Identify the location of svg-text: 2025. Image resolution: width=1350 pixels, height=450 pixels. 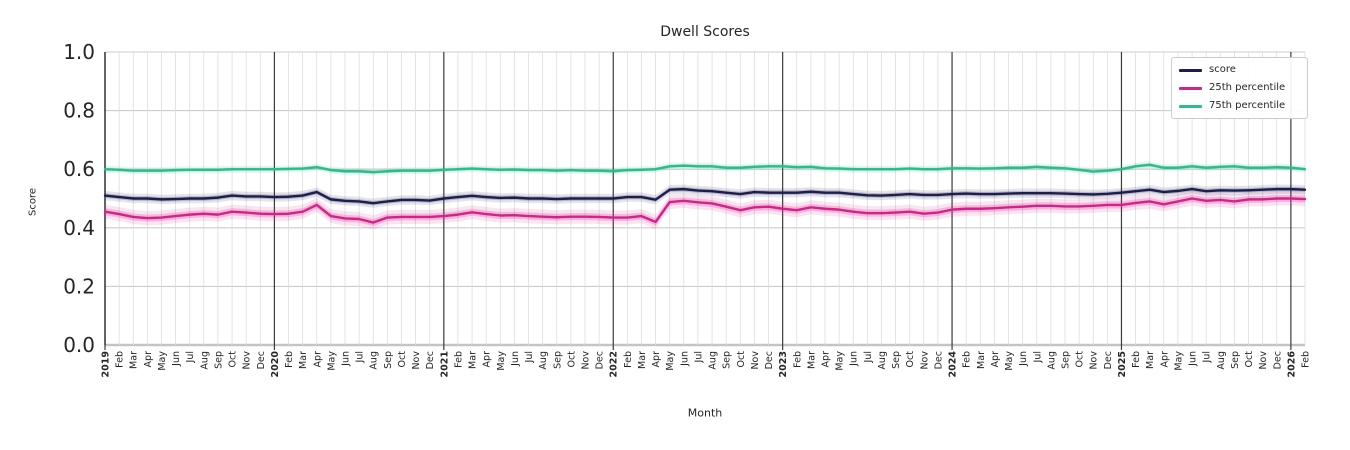
(1122, 364).